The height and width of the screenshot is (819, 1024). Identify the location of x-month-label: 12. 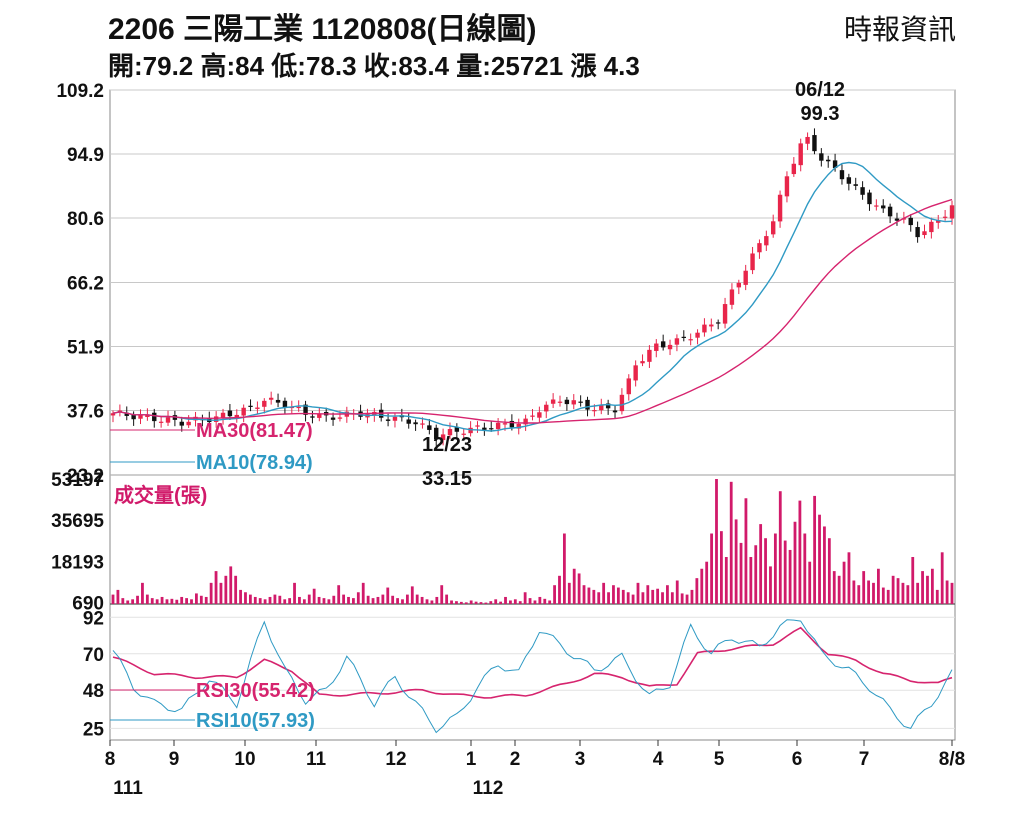
(395, 759).